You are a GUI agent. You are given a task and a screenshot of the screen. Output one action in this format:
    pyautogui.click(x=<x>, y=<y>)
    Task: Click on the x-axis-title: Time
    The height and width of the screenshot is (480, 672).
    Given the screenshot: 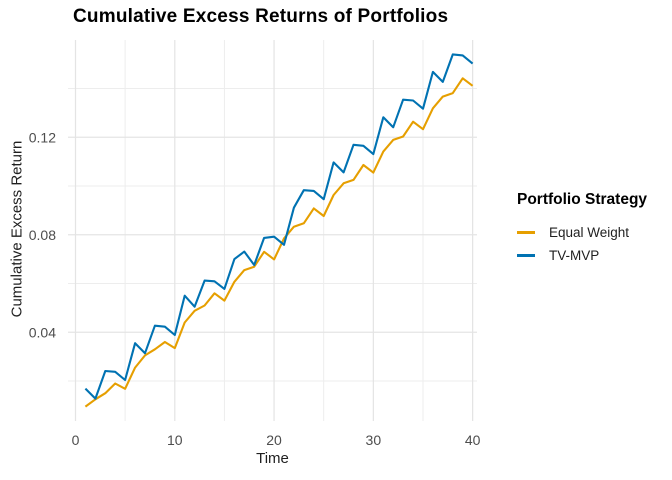 What is the action you would take?
    pyautogui.click(x=272, y=458)
    